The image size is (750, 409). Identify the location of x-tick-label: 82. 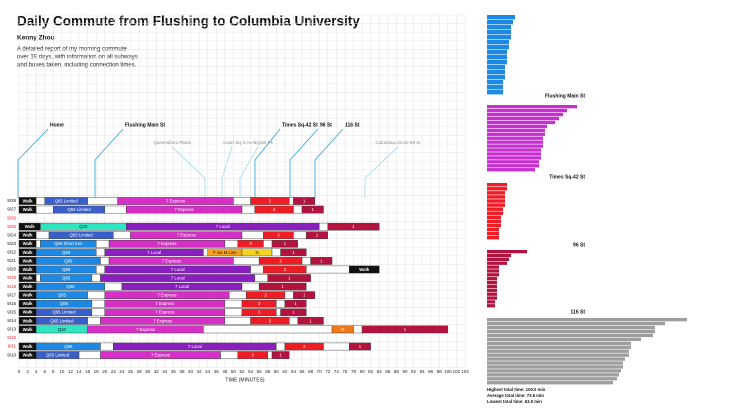
(371, 371).